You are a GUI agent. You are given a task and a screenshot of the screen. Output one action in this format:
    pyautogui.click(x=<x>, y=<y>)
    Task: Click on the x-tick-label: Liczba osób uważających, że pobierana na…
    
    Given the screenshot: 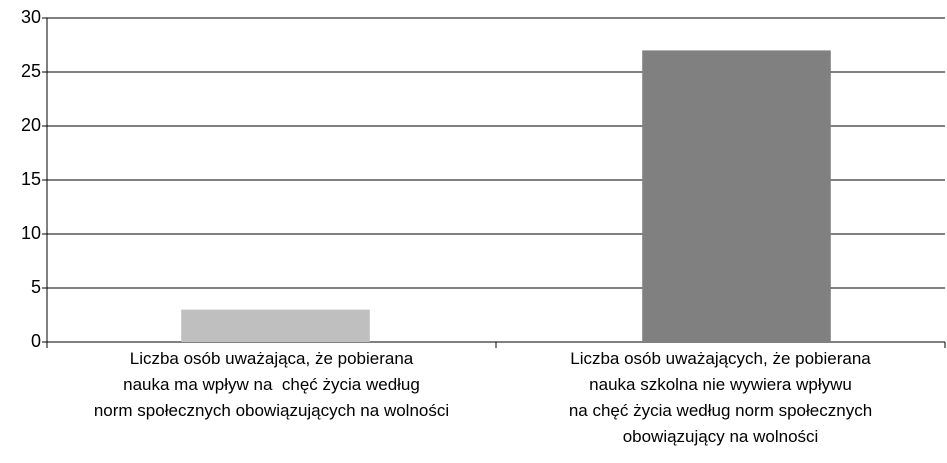 What is the action you would take?
    pyautogui.click(x=720, y=397)
    